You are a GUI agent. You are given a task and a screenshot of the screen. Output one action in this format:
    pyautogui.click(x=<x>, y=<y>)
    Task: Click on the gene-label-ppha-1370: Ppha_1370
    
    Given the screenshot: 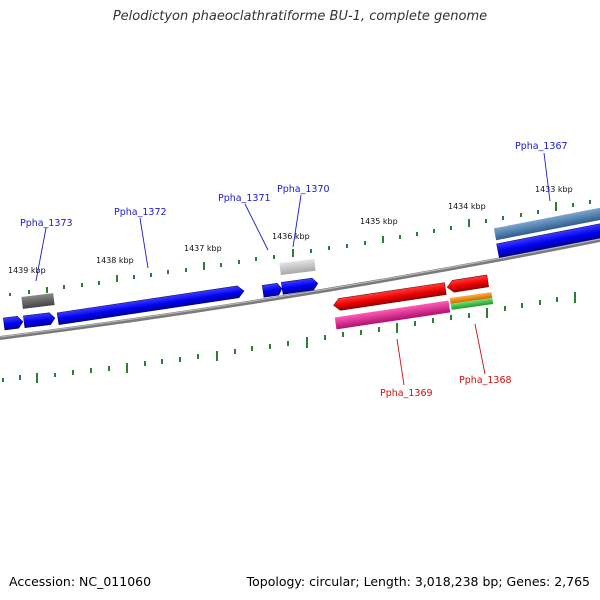 What is the action you would take?
    pyautogui.click(x=303, y=189)
    